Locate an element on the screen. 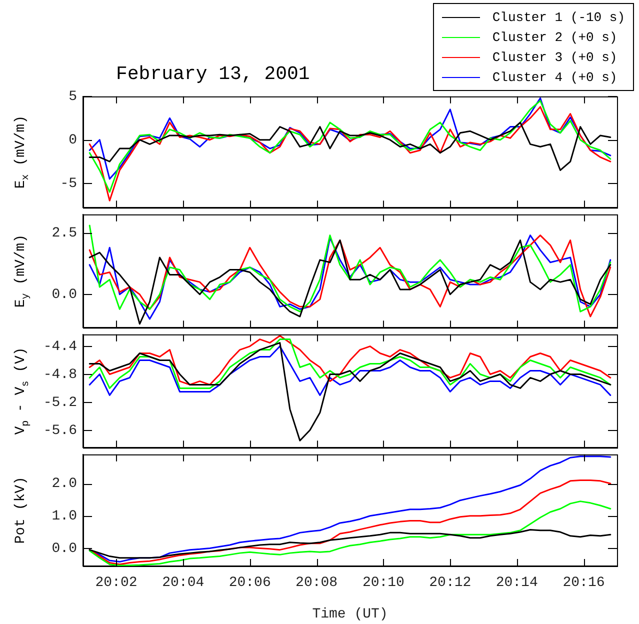 Image resolution: width=639 pixels, height=624 pixels. y-tick-label: 0 is located at coordinates (72, 140).